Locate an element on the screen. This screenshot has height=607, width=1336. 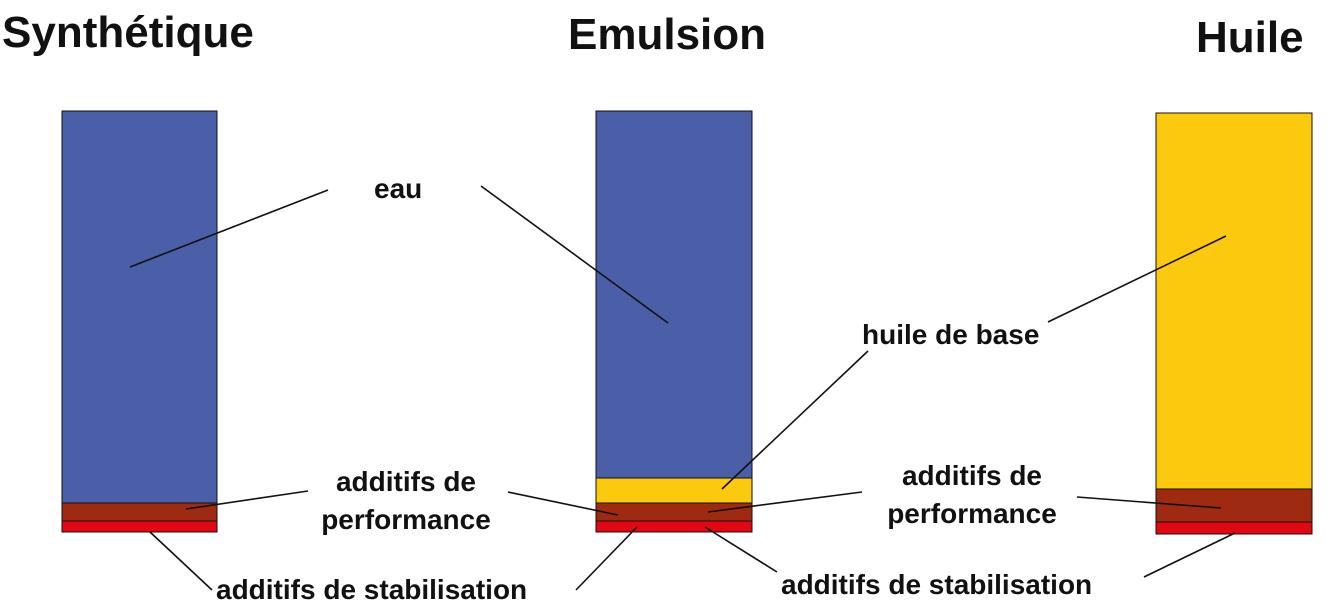
label-additifs-performance-2-line2: performance is located at coordinates (972, 513).